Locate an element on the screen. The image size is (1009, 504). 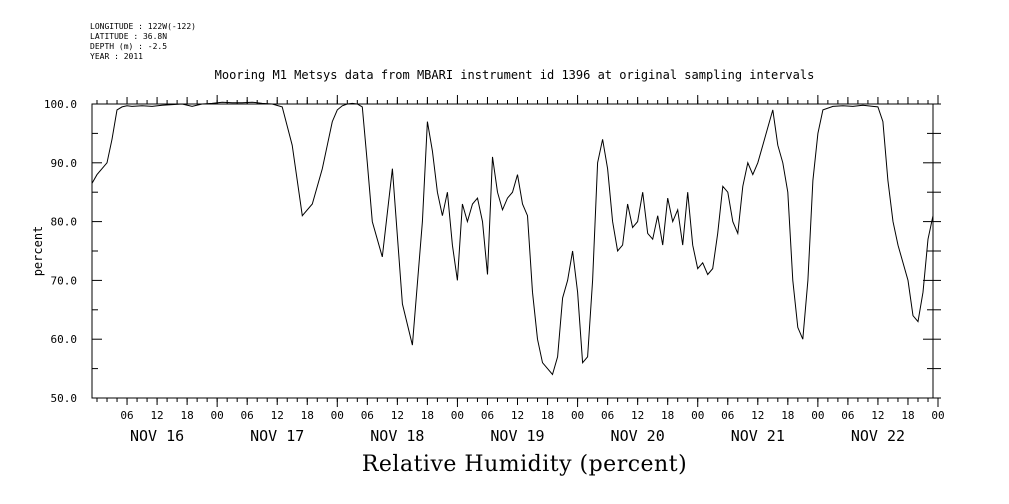
y-tick-label: 80.0 is located at coordinates (64, 222).